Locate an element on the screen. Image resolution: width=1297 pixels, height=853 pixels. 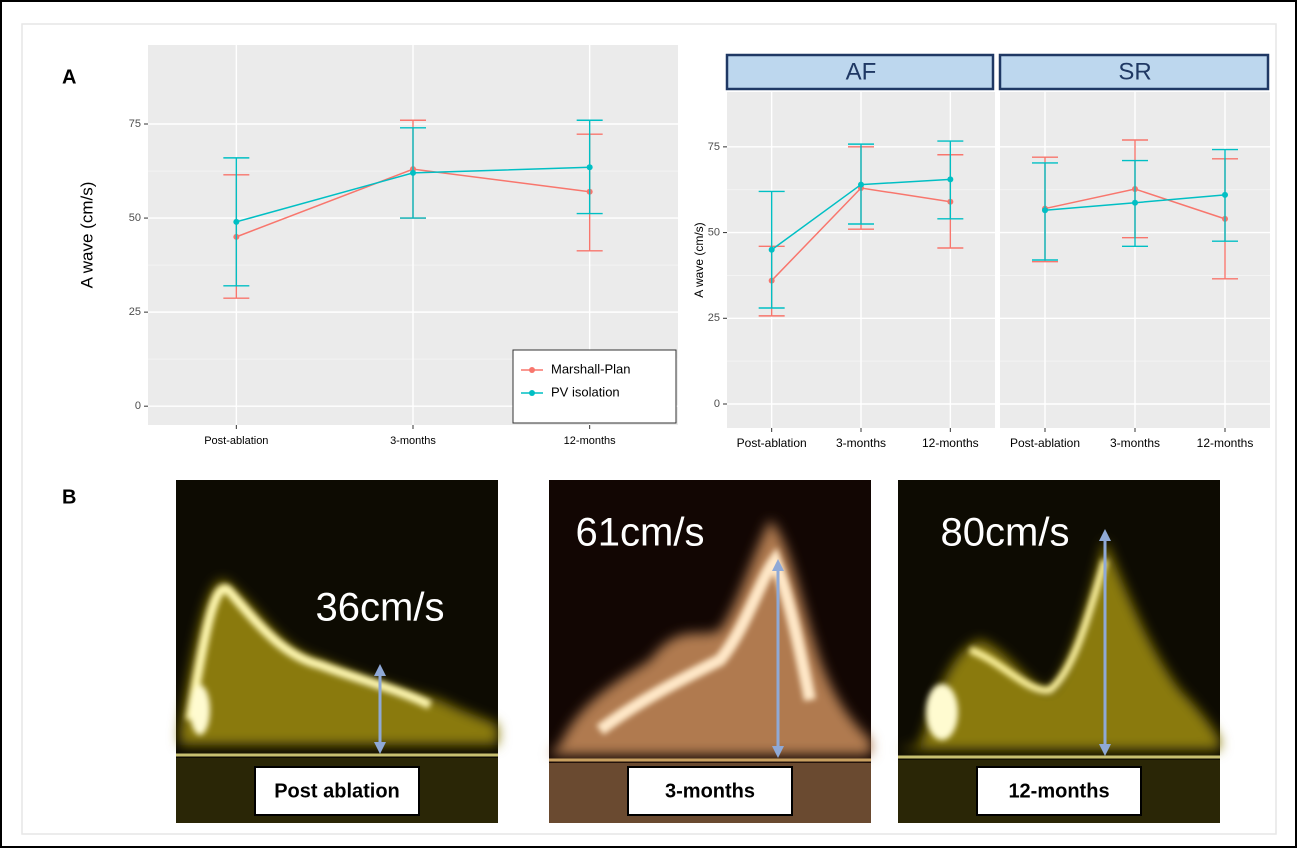
legend-label: Marshall-Plan is located at coordinates (590, 368).